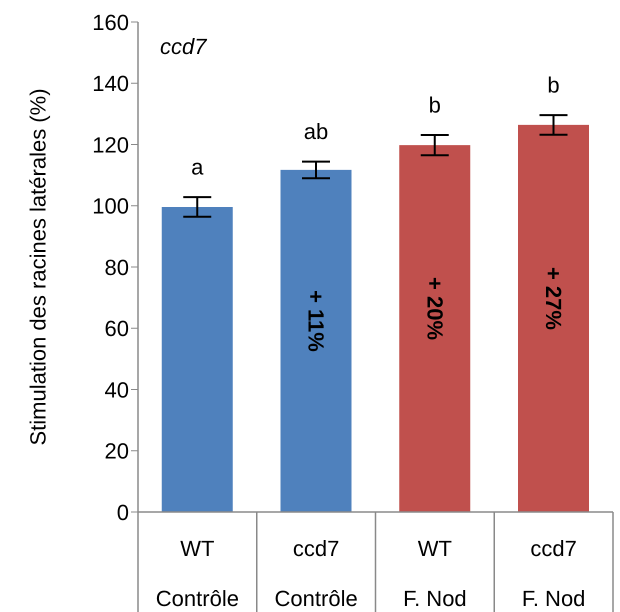  What do you see at coordinates (316, 321) in the screenshot?
I see `annotation: + 11%` at bounding box center [316, 321].